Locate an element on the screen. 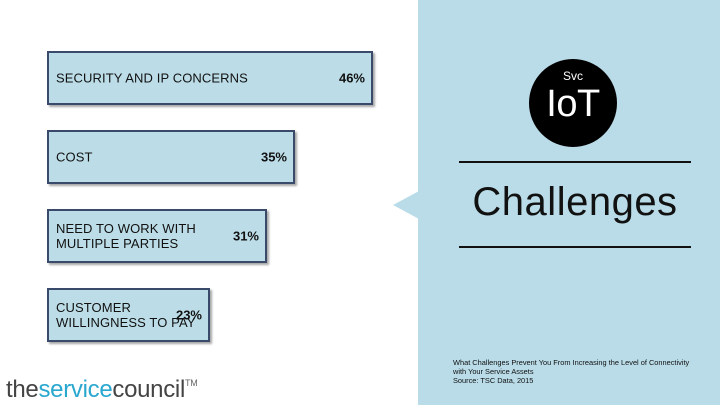 The height and width of the screenshot is (405, 720). bar-category-label: CUSTOMER WILLINGNESS TO PAY is located at coordinates (126, 315).